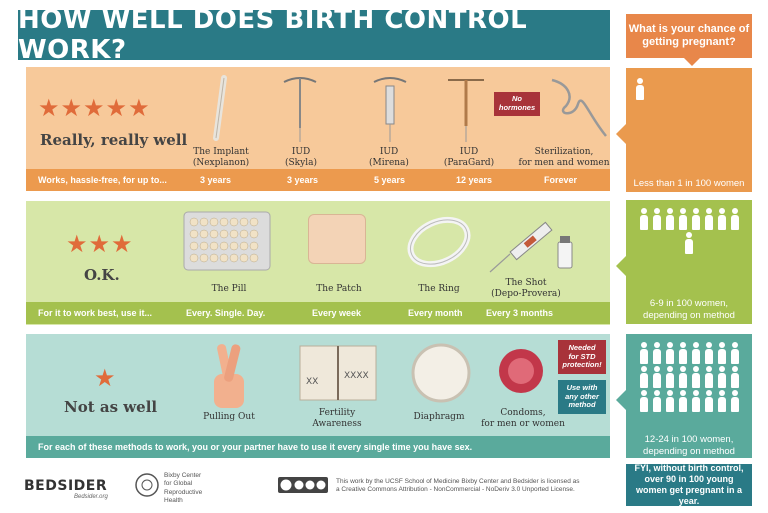 The image size is (768, 513). I want to click on svg-text: XX, so click(312, 382).